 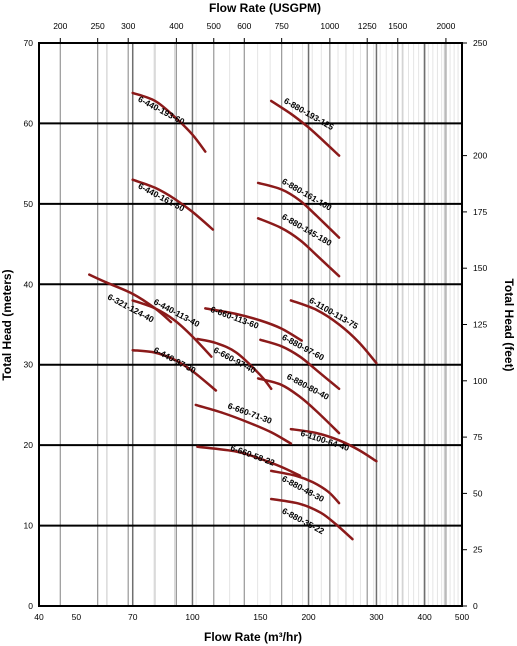 What do you see at coordinates (7, 324) in the screenshot?
I see `left-axis-title: Total Head (meters)` at bounding box center [7, 324].